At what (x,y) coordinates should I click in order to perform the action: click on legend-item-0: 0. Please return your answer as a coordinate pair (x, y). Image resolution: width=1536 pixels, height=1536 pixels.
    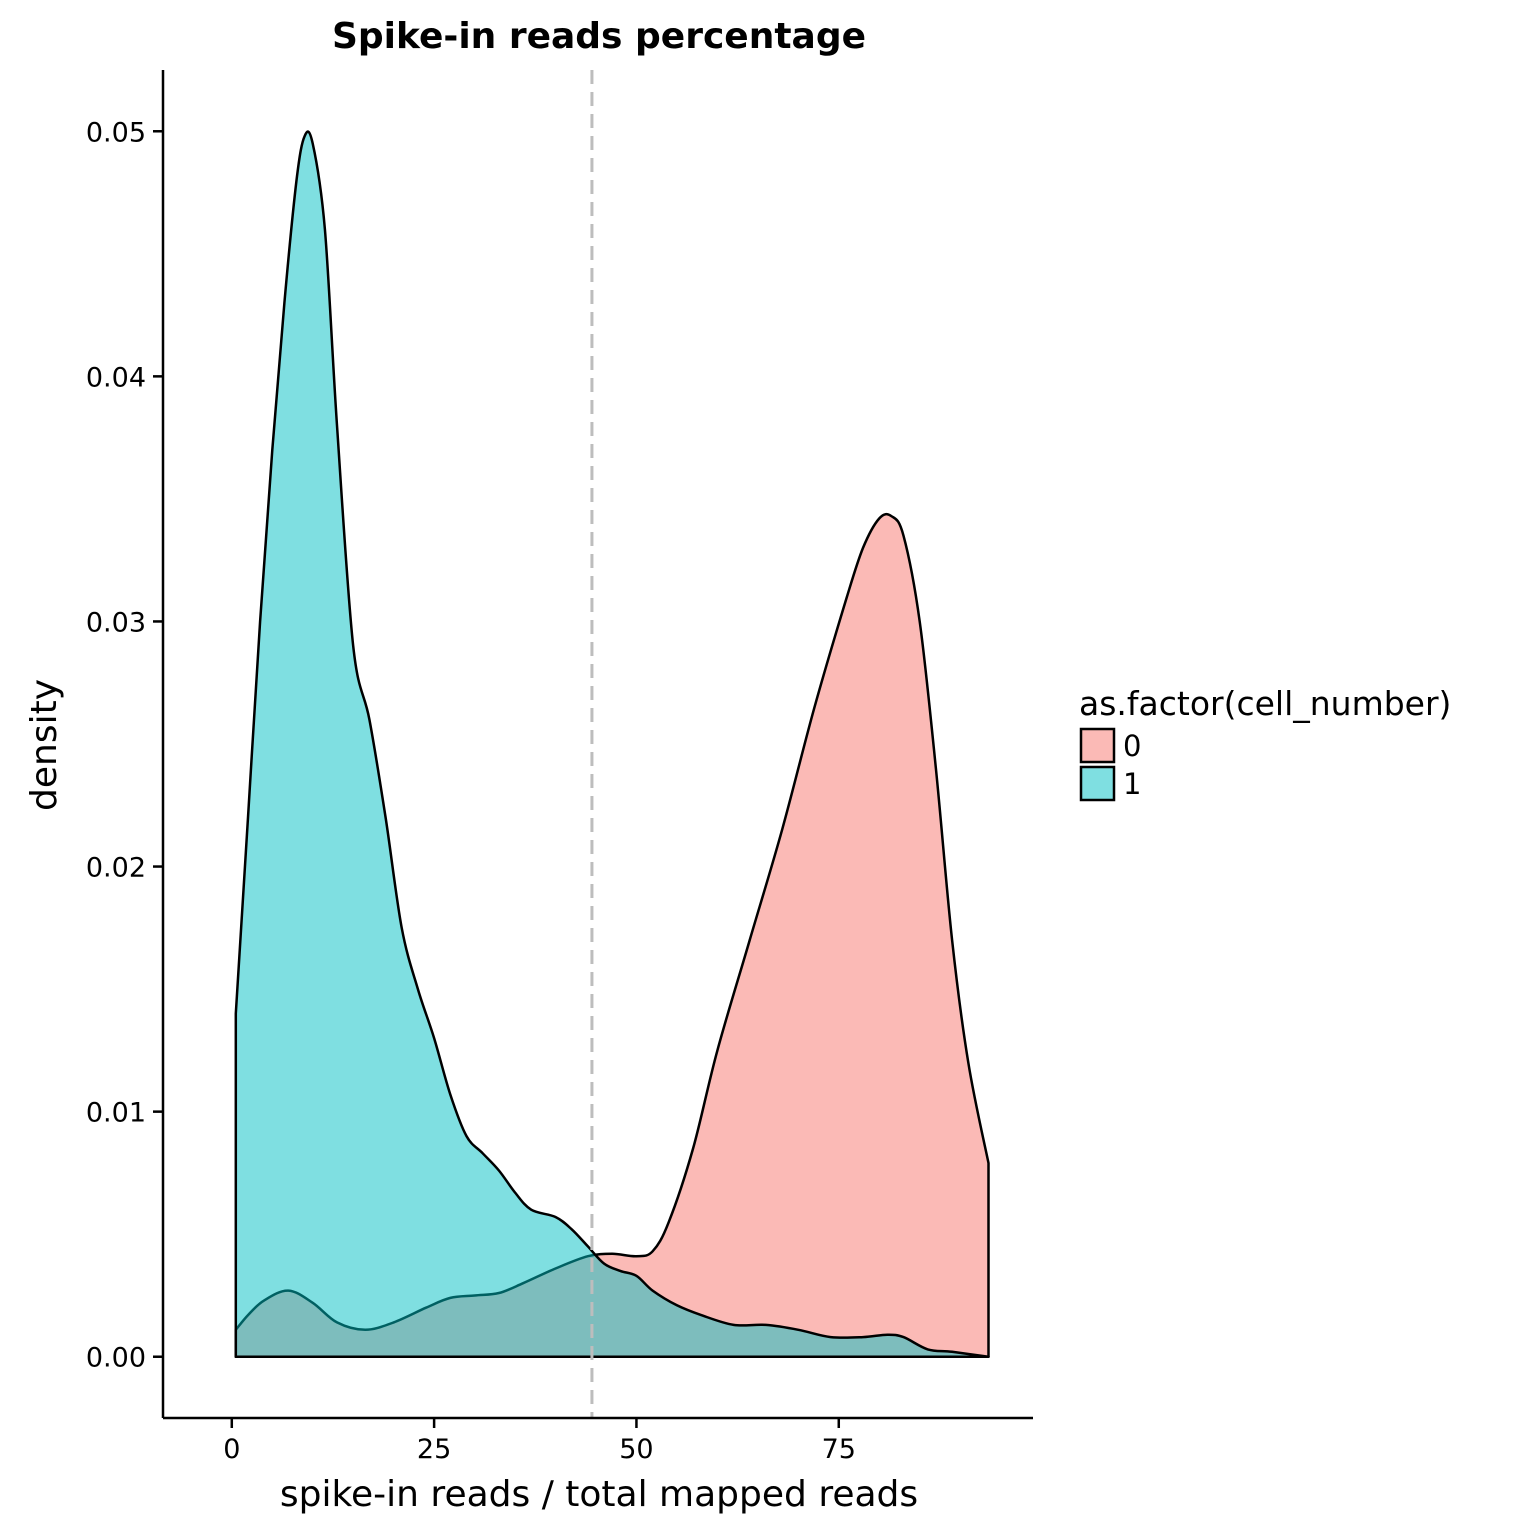
    Looking at the image, I should click on (1110, 745).